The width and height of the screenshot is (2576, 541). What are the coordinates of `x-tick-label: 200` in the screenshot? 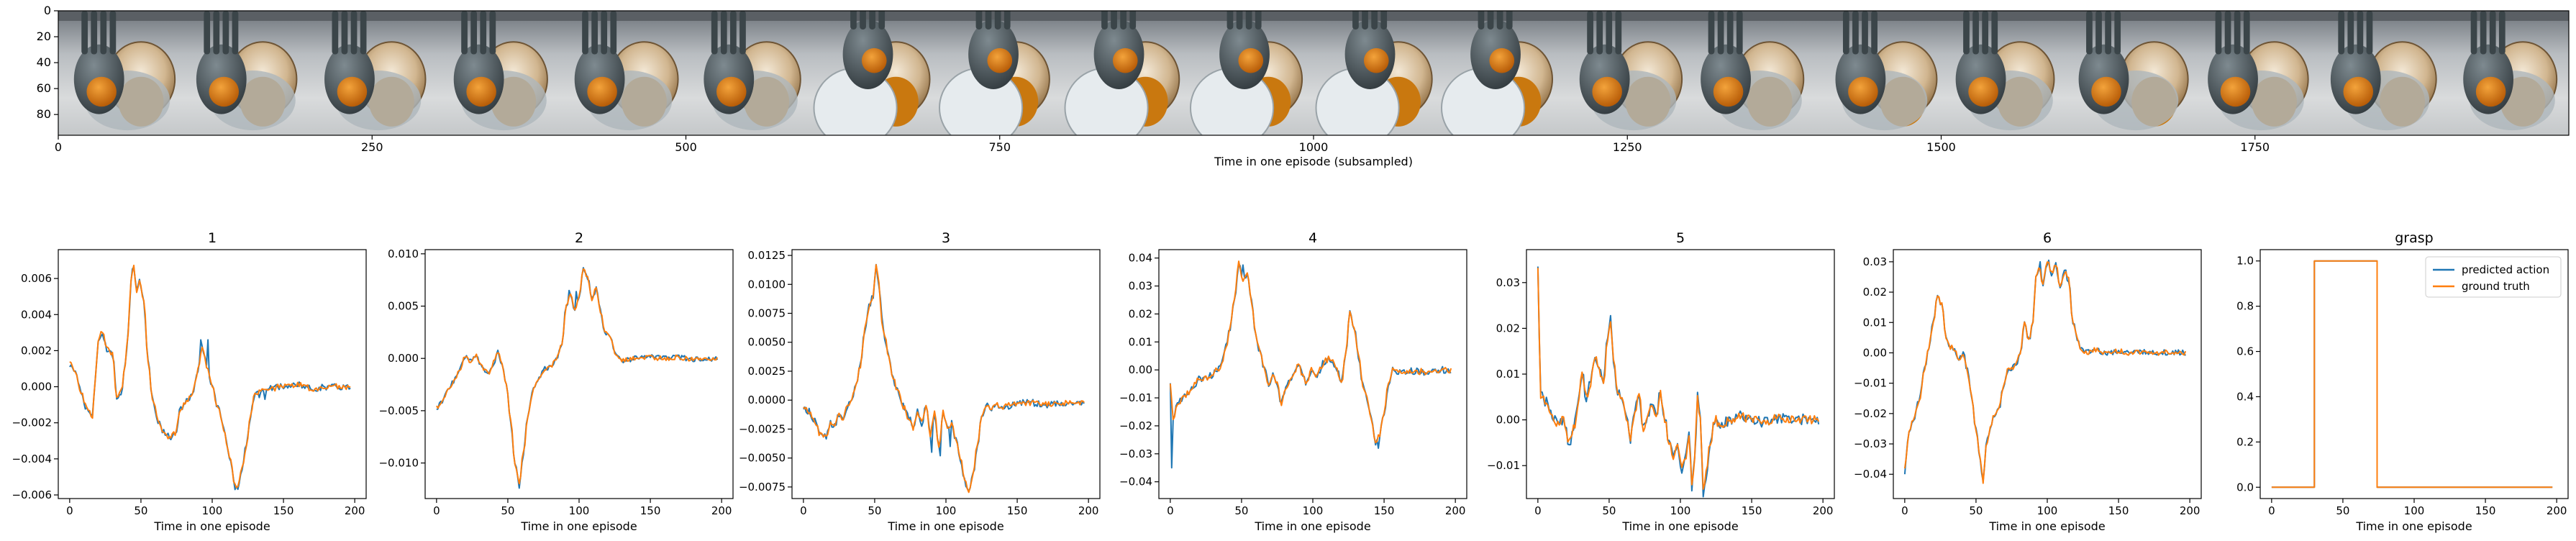 It's located at (1824, 511).